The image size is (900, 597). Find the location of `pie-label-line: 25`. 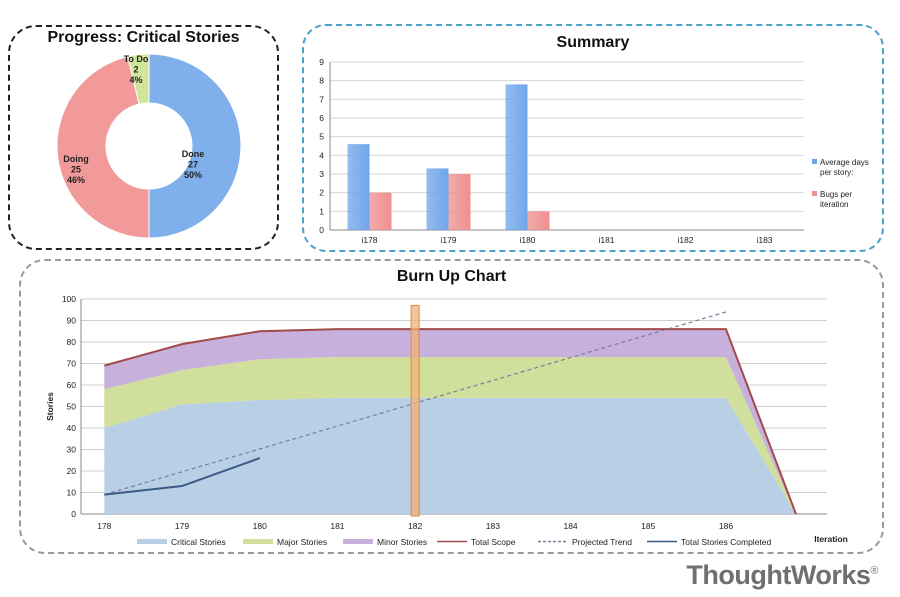

pie-label-line: 25 is located at coordinates (76, 170).